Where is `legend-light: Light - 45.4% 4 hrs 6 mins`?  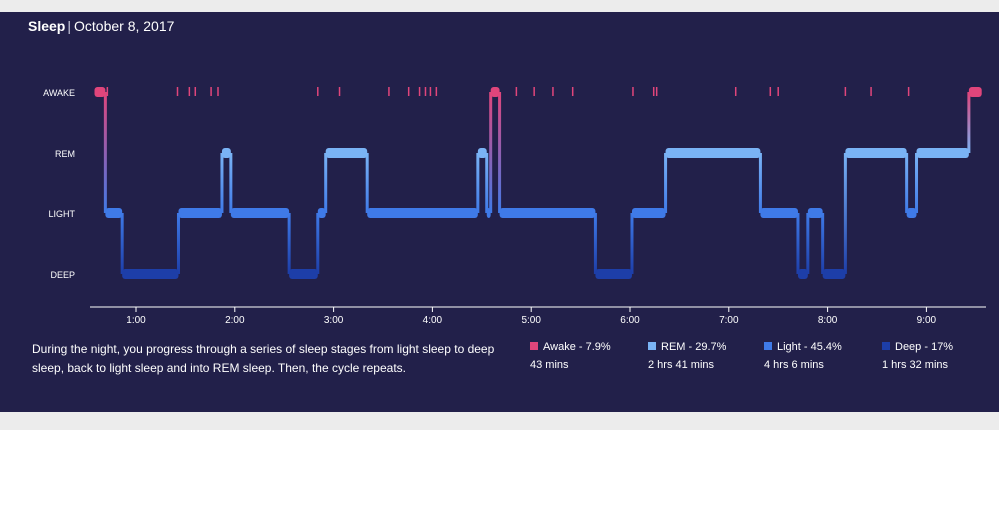 legend-light: Light - 45.4% 4 hrs 6 mins is located at coordinates (803, 356).